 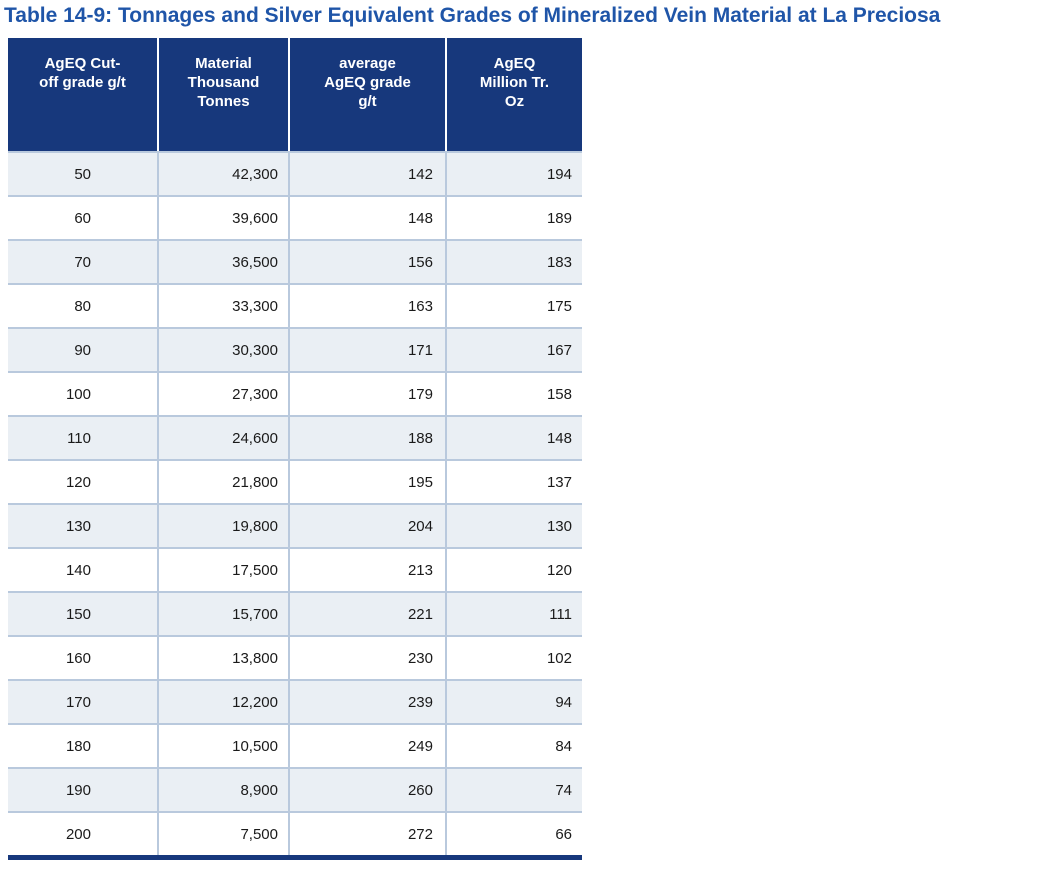 What do you see at coordinates (366, 789) in the screenshot?
I see `table-cell: 260` at bounding box center [366, 789].